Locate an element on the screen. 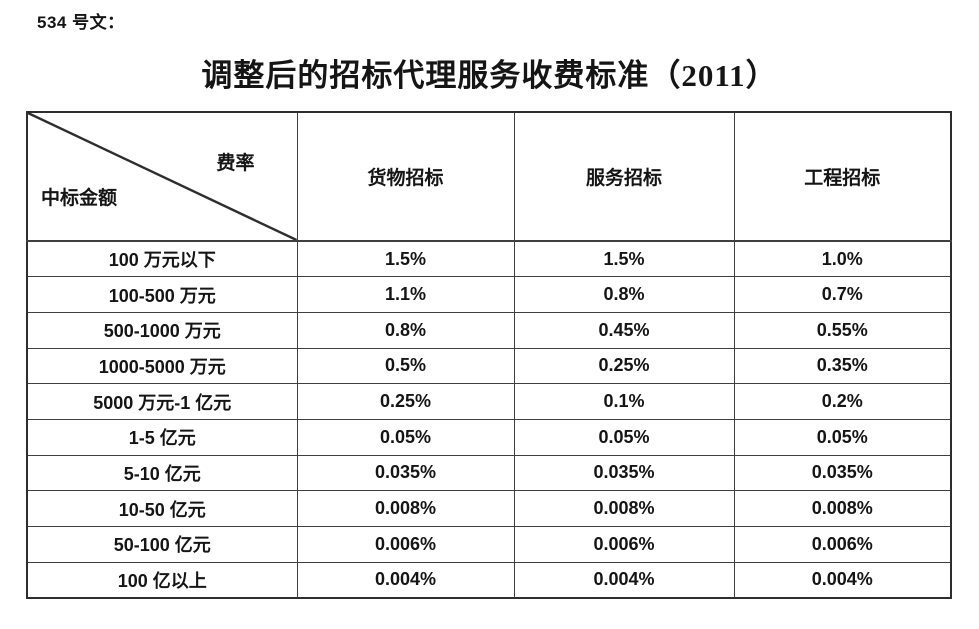  table-row: 10-50 亿元 0.008% 0.008% 0.008% is located at coordinates (489, 508).